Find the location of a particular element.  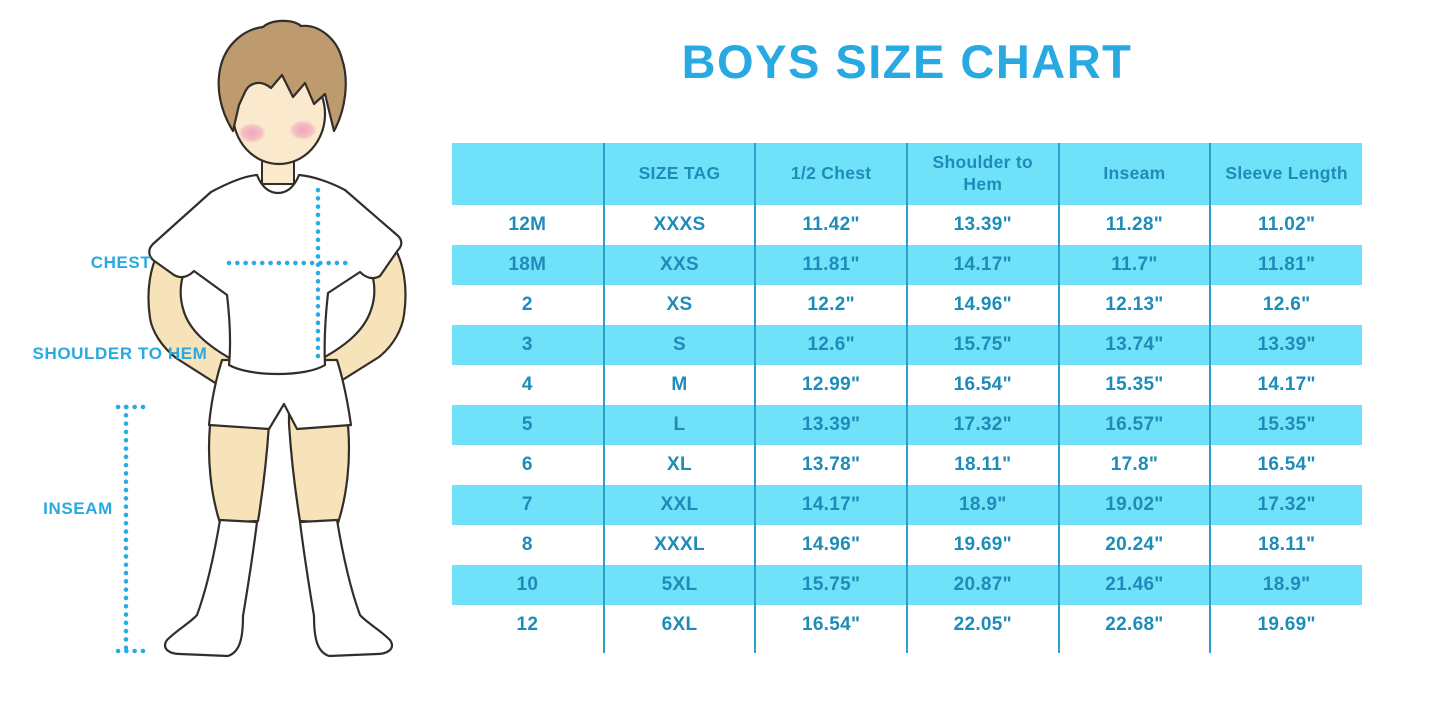

table-row: 7 XXL 14.17" 18.9" 19.02" 17.32" is located at coordinates (907, 505).